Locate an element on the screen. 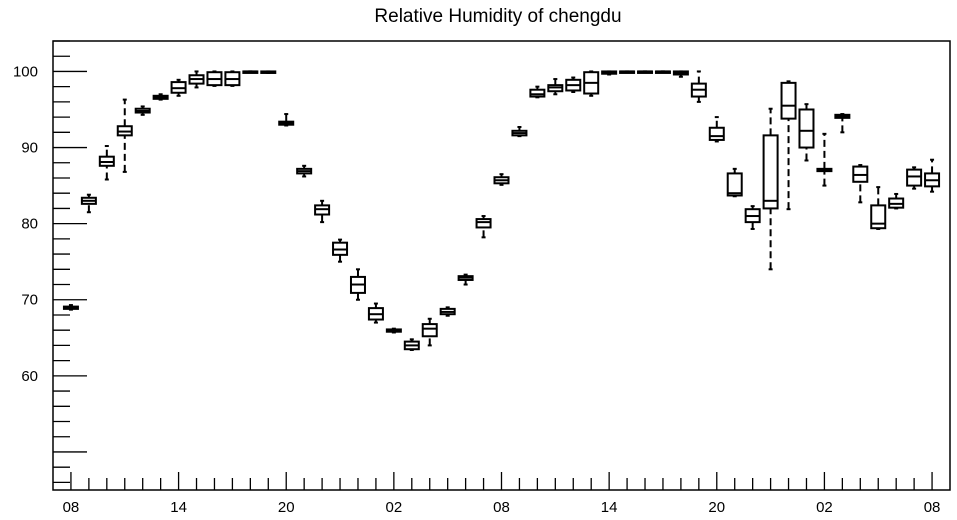 The width and height of the screenshot is (957, 520). y-tick-label: 80 is located at coordinates (29, 224).